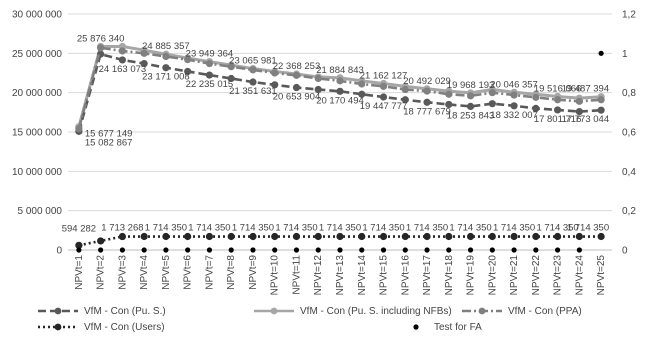 The image size is (656, 338). I want to click on data-label: 19 487 394, so click(586, 89).